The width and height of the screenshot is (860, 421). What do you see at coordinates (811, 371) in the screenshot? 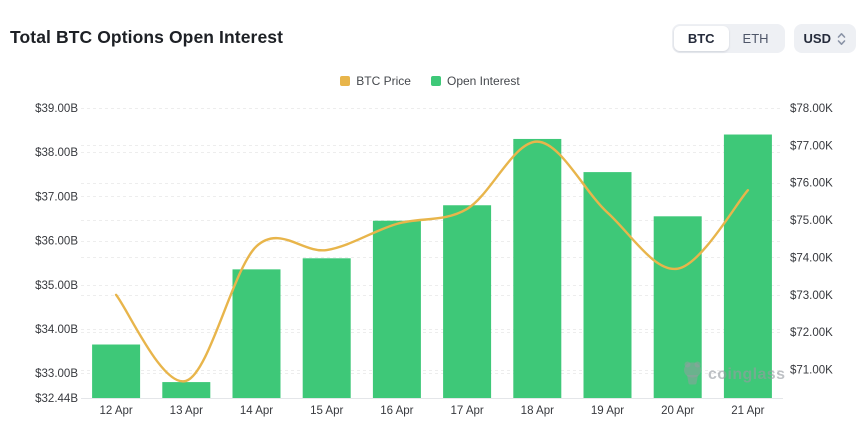
I see `right-axis-label: $71.00K` at bounding box center [811, 371].